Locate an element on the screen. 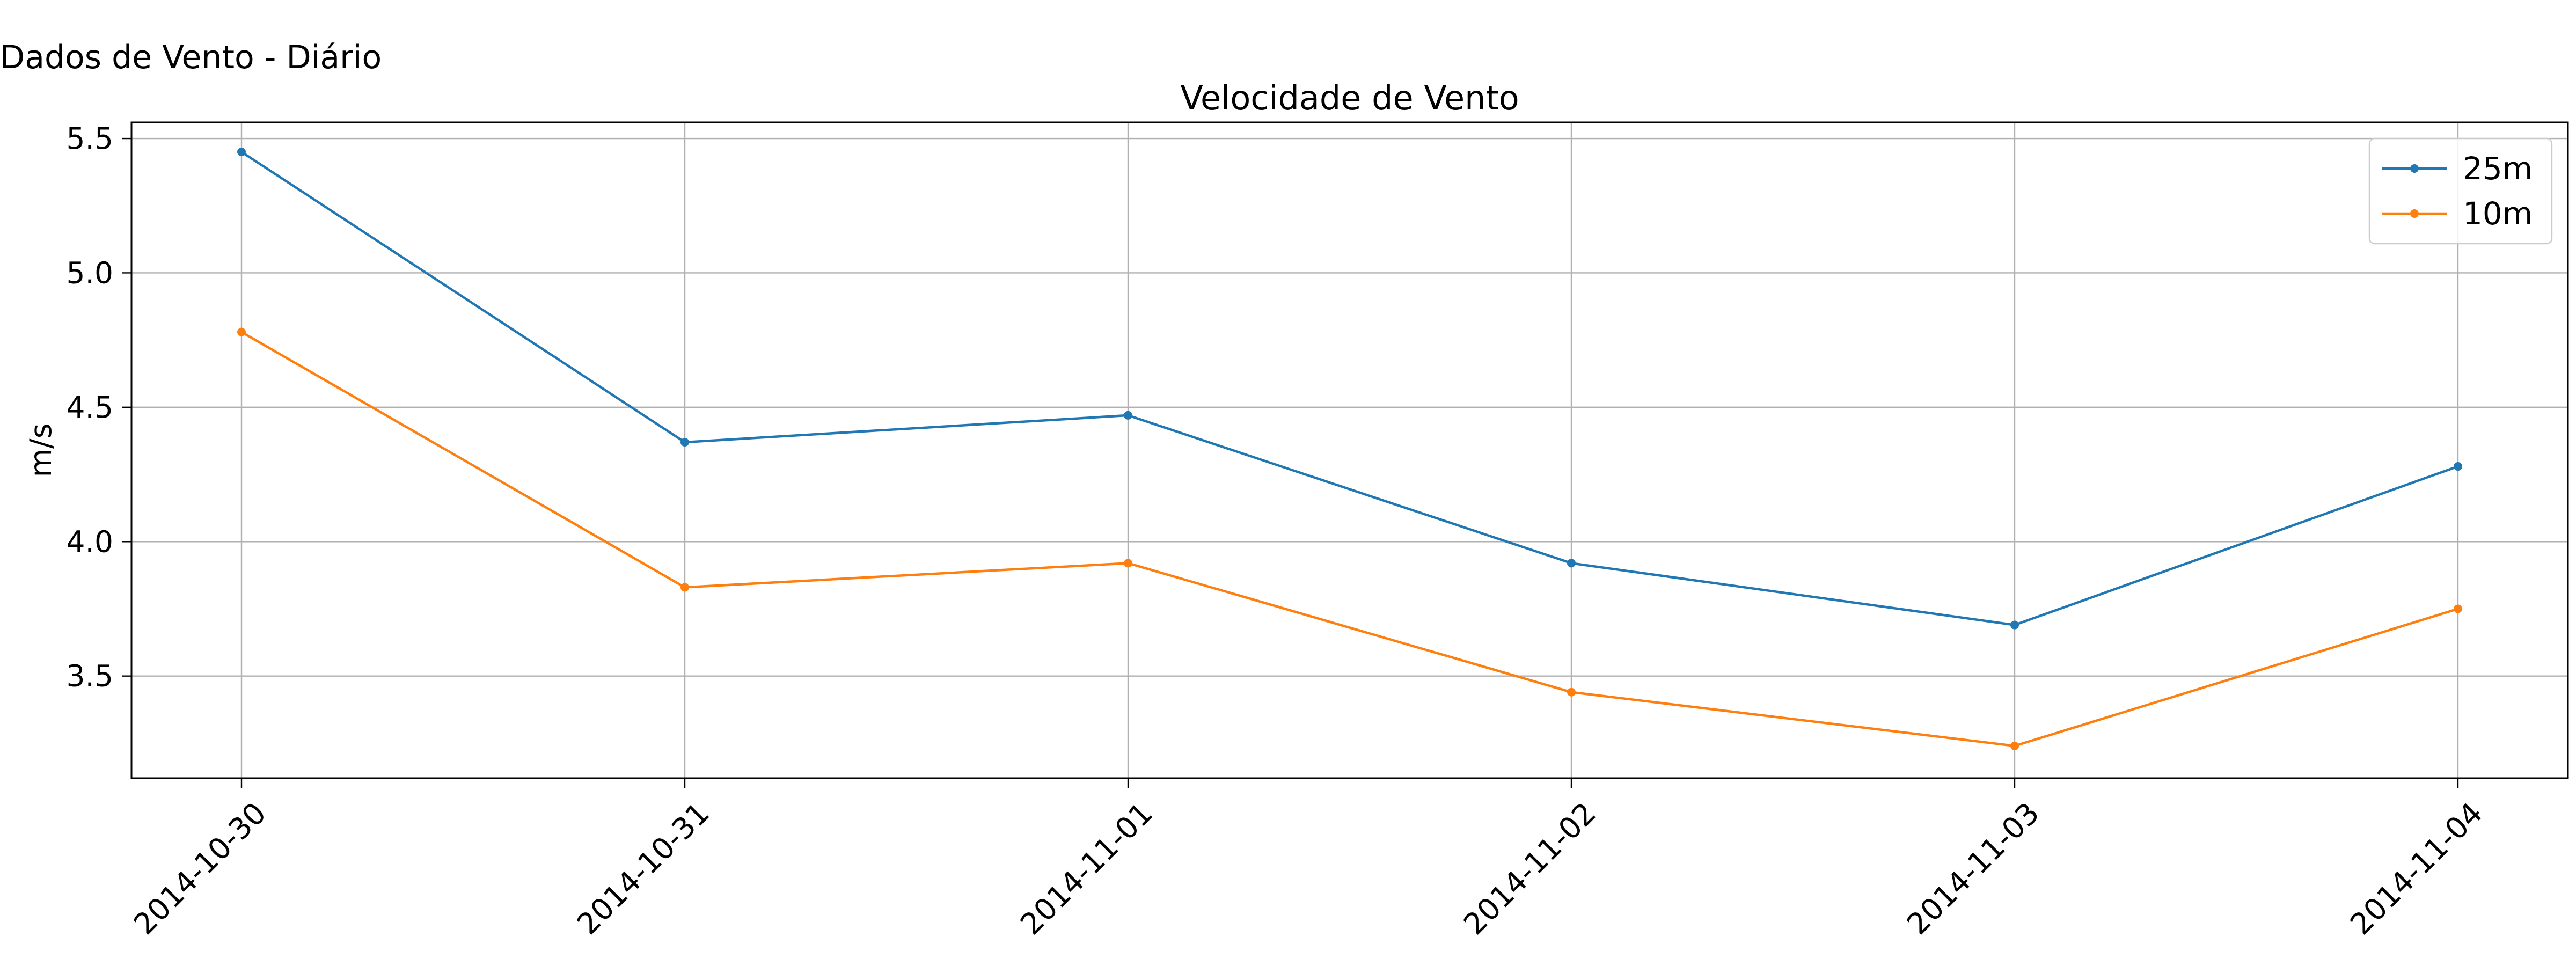 This screenshot has height=966, width=2576. y-tick-label: 5.0 is located at coordinates (90, 272).